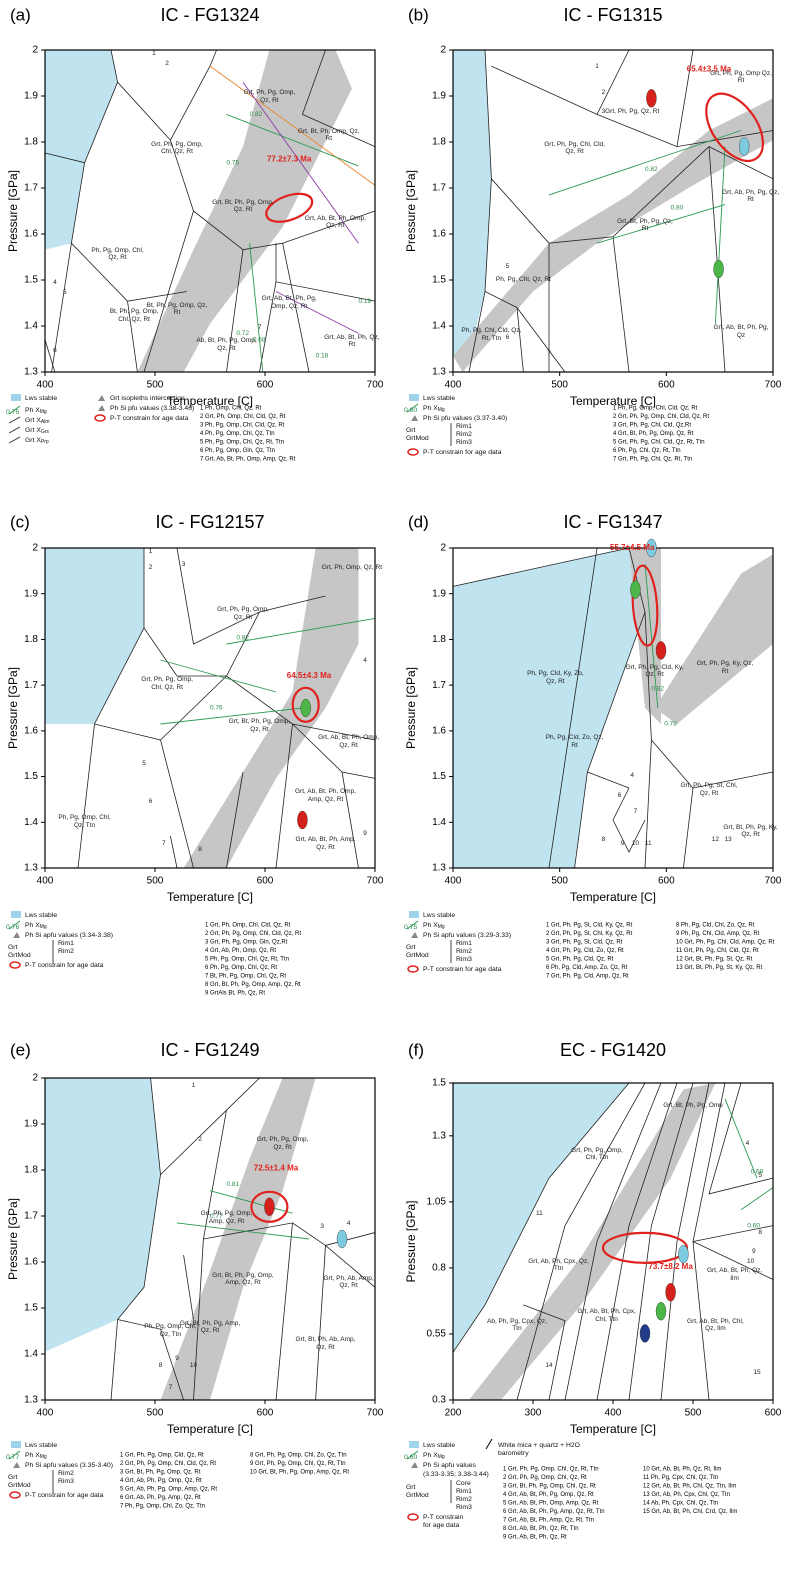 This screenshot has height=1573, width=796. I want to click on field-label: Grt, Bt, Ph, Ab, Amp, Qz, Rt, so click(325, 1343).